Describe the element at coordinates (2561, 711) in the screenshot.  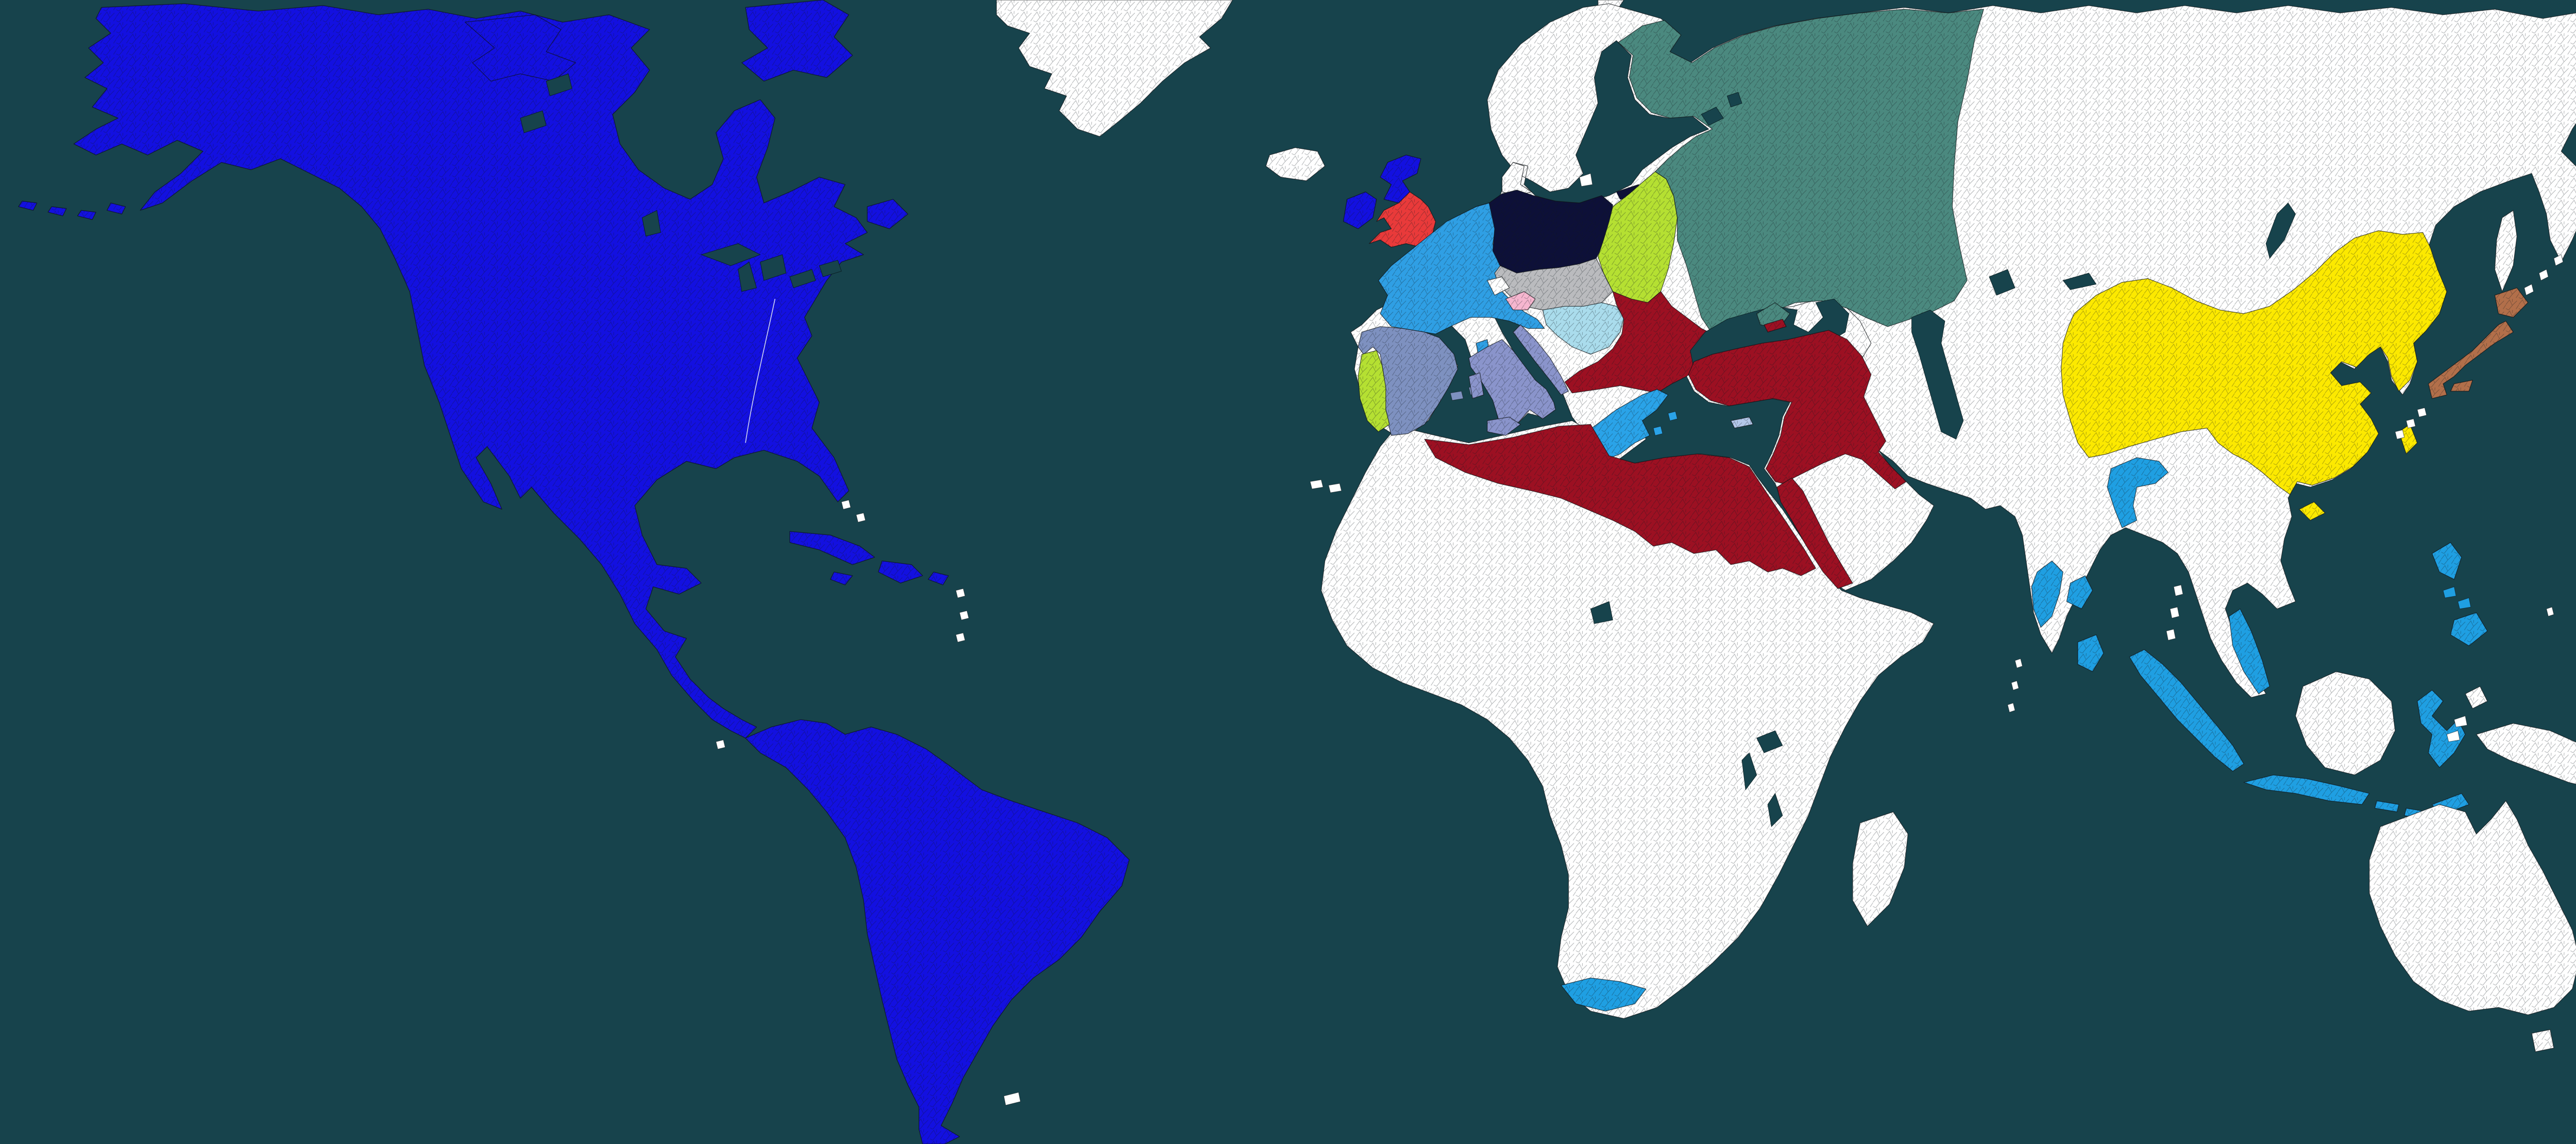
I see `region-pacific-islands` at that location.